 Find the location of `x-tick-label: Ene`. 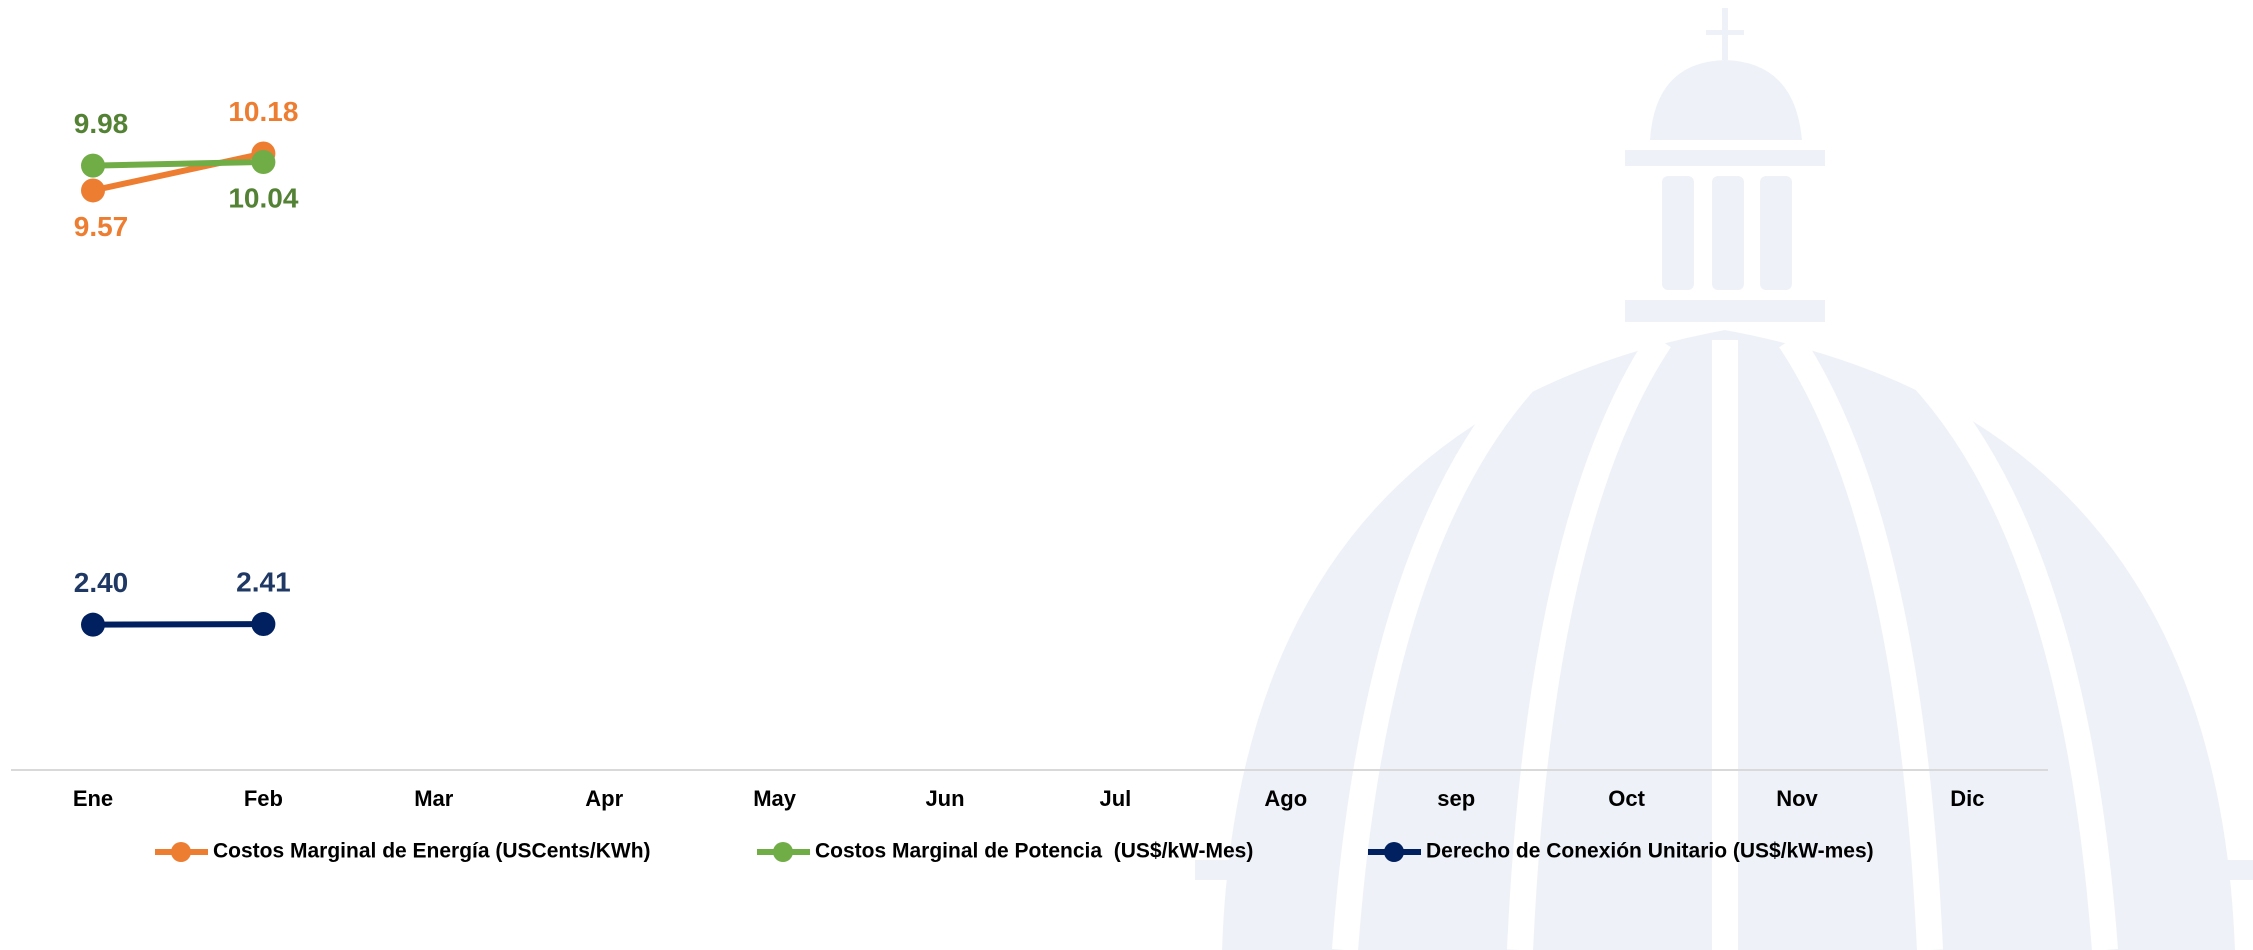

x-tick-label: Ene is located at coordinates (93, 798).